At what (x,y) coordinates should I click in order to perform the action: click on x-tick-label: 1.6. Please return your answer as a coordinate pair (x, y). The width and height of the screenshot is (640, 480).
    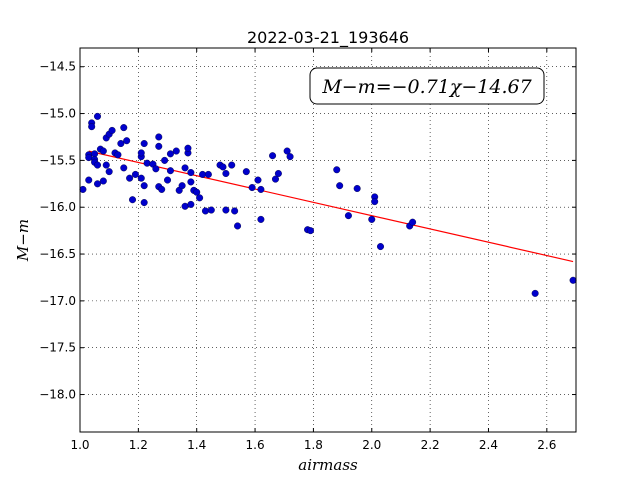
    Looking at the image, I should click on (255, 445).